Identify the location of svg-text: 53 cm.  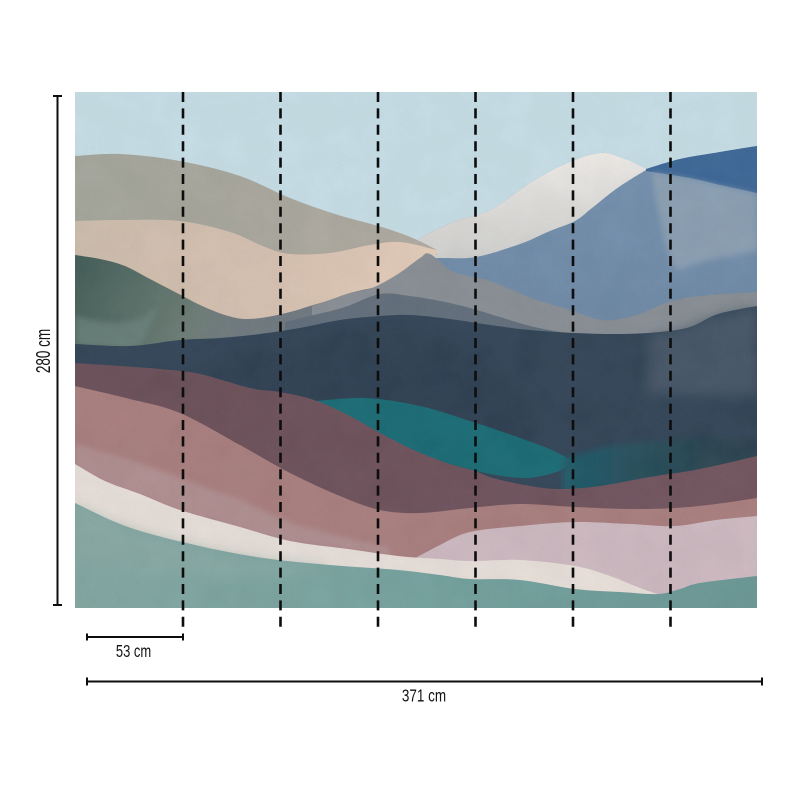
(133, 652).